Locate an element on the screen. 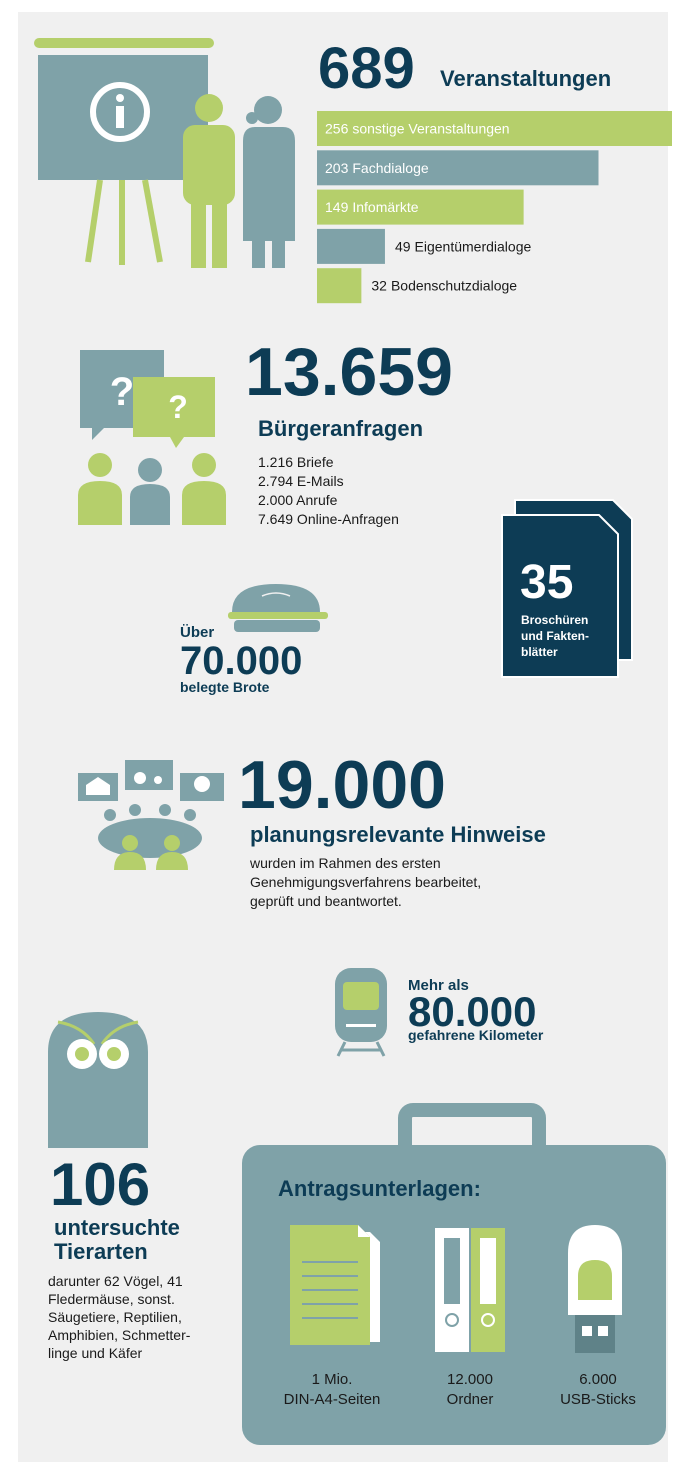 This screenshot has width=686, height=1476. bar-value: 49 is located at coordinates (403, 246).